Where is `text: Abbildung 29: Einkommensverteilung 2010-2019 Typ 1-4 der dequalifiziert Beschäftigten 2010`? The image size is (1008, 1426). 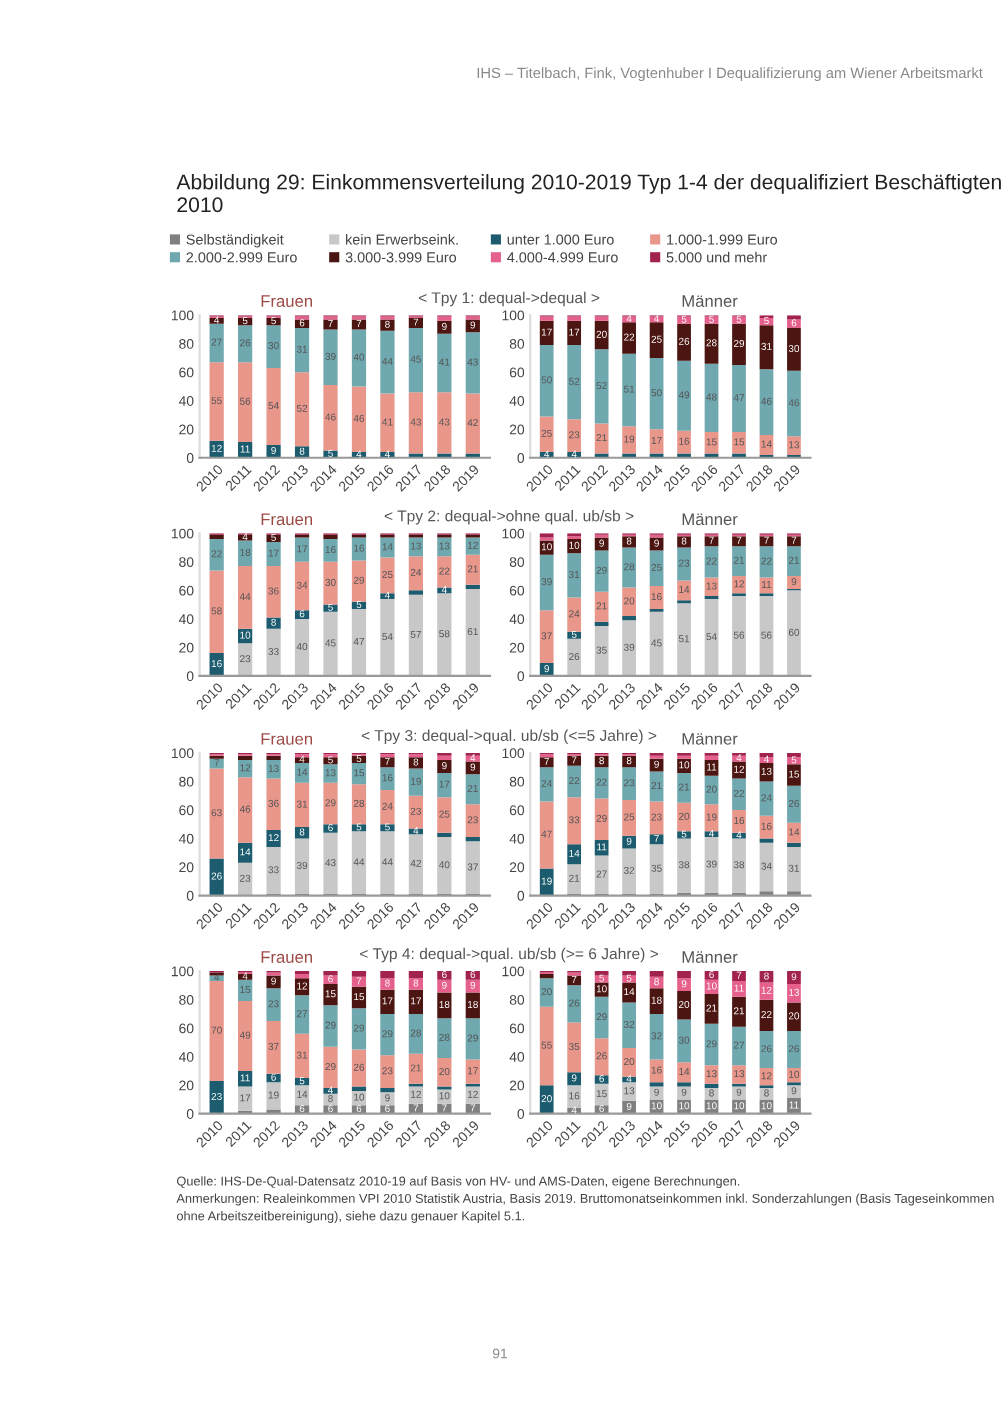
text: Abbildung 29: Einkommensverteilung 2010-2019 Typ 1-4 der dequalifiziert Beschäftigten 2010 is located at coordinates (588, 193).